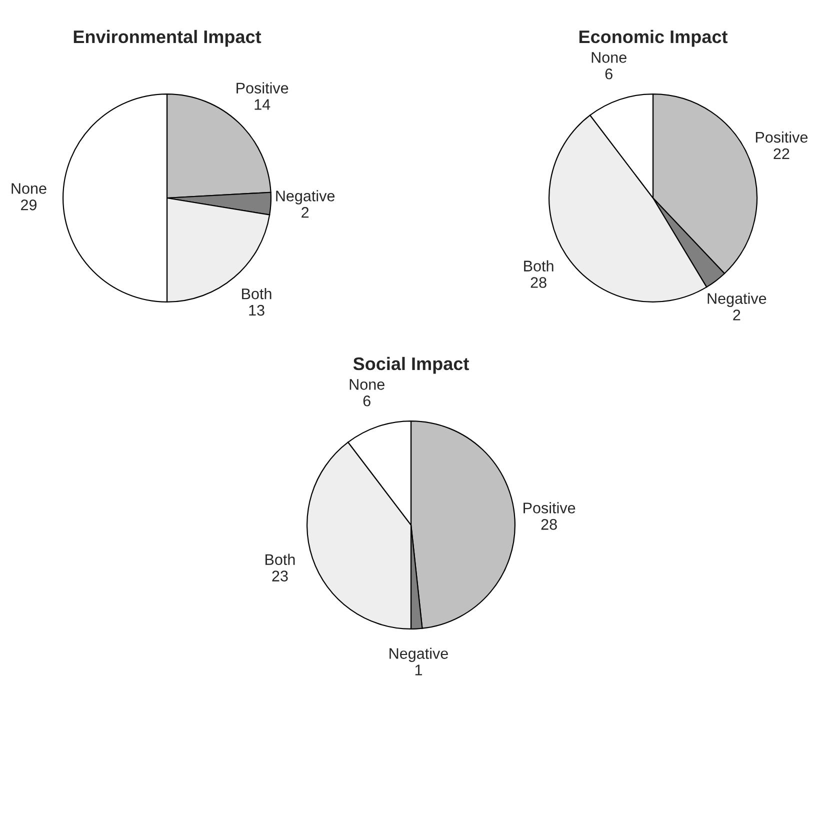 The image size is (823, 823). Describe the element at coordinates (256, 310) in the screenshot. I see `data-label: 13` at that location.